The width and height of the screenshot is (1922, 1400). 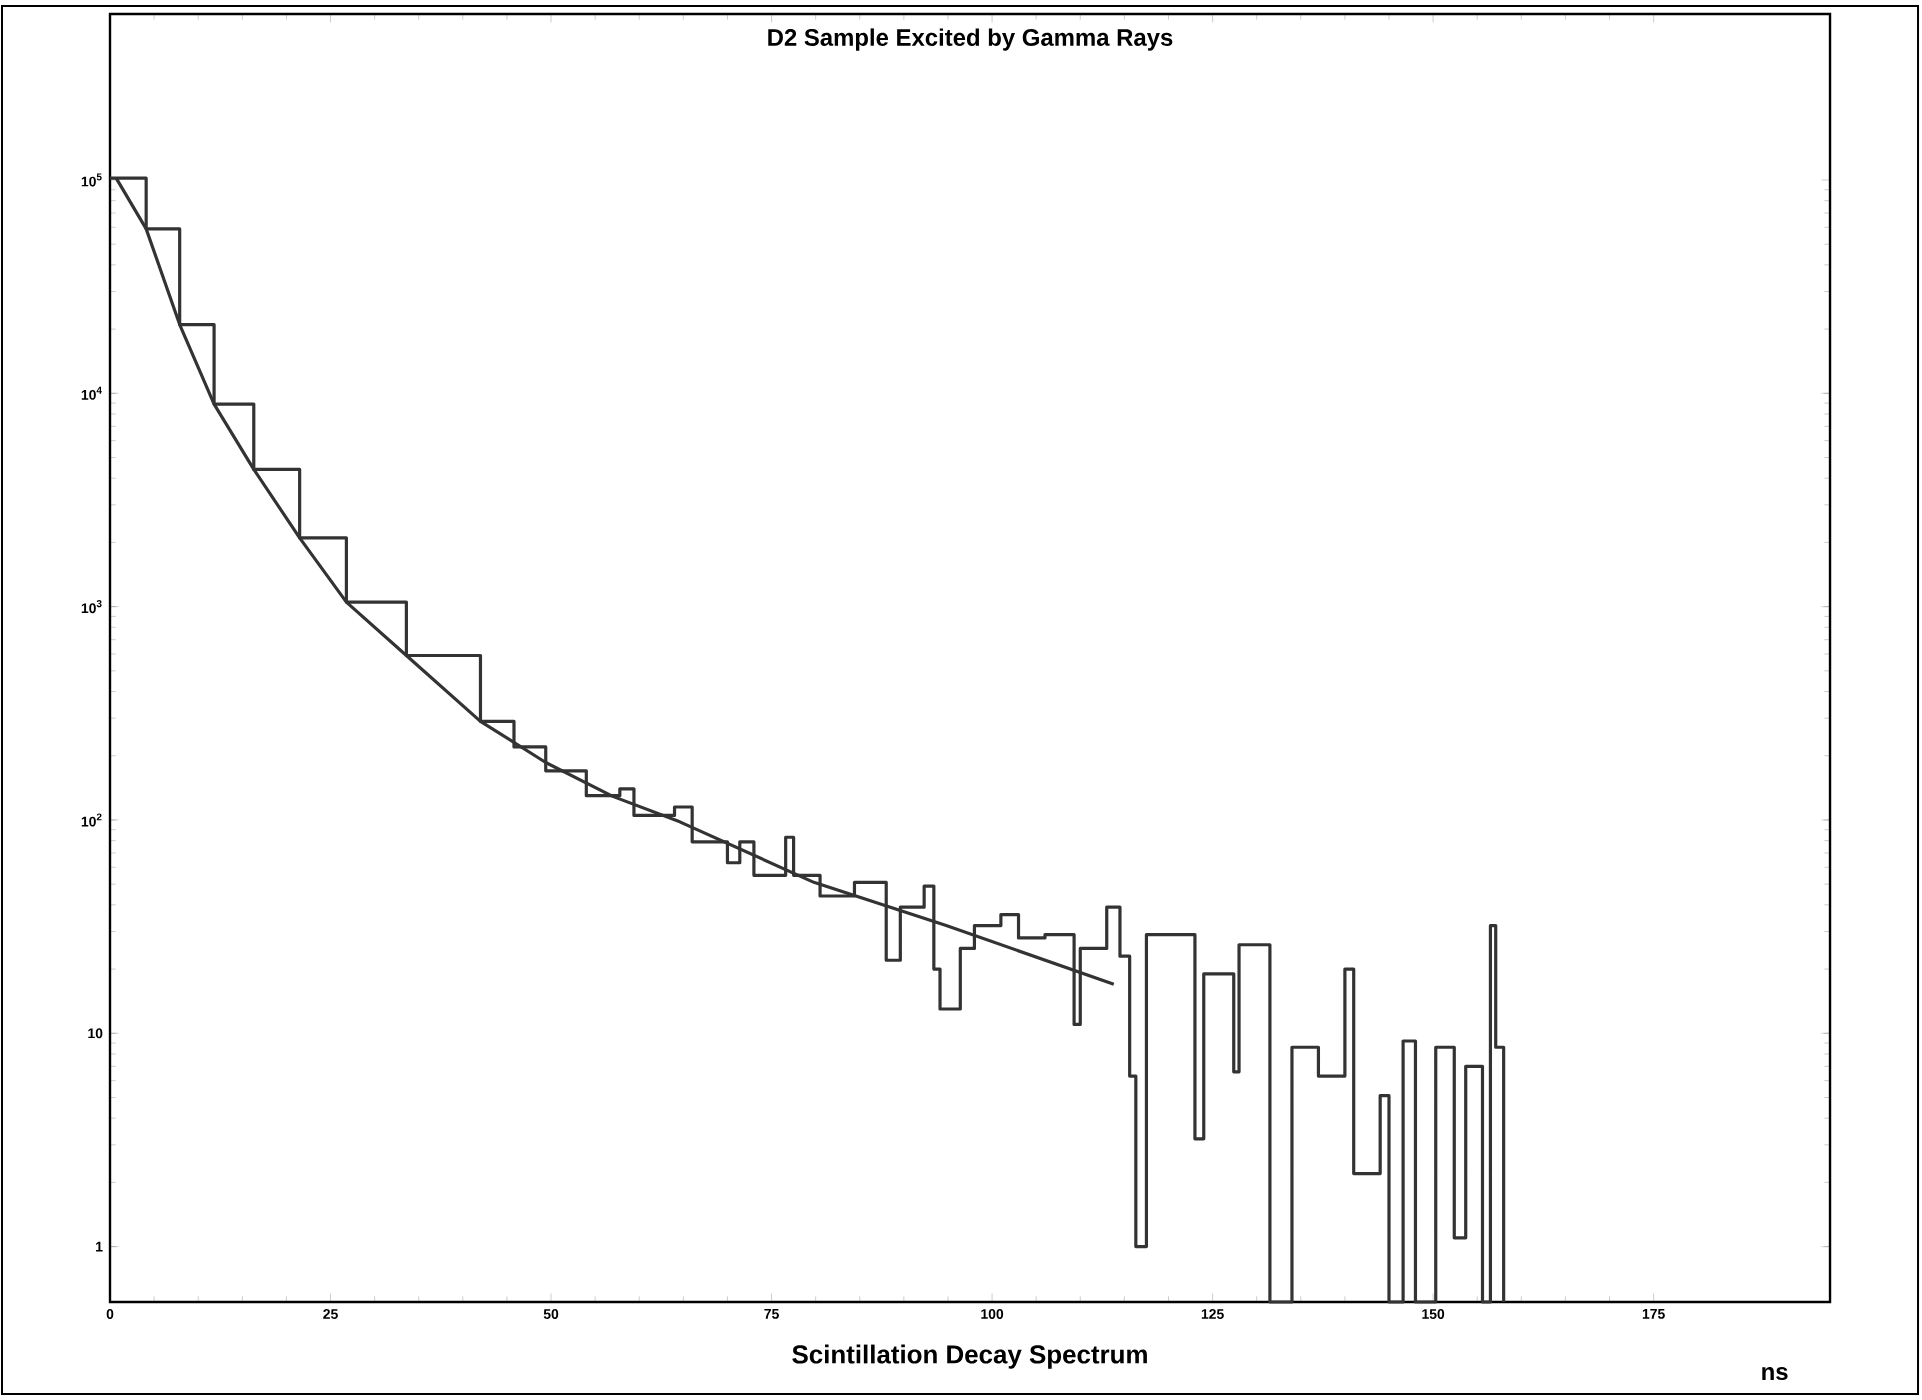 What do you see at coordinates (969, 1356) in the screenshot?
I see `x-axis-title: Scintillation Decay Spectrum` at bounding box center [969, 1356].